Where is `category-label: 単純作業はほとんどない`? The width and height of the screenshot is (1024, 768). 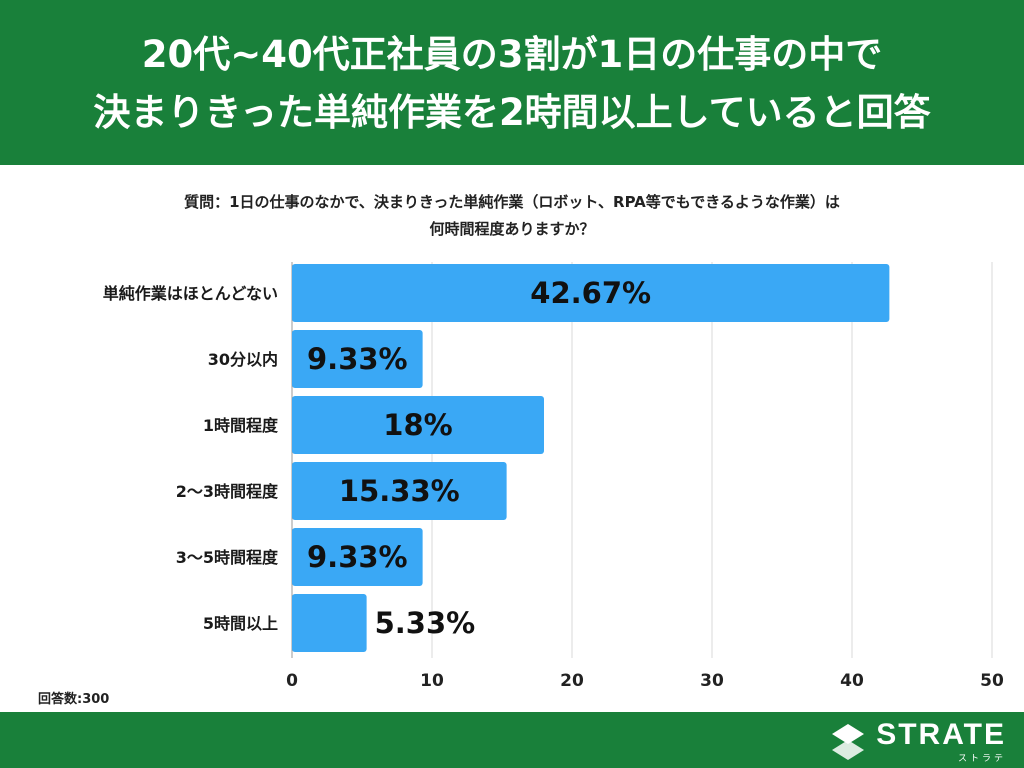 category-label: 単純作業はほとんどない is located at coordinates (190, 293).